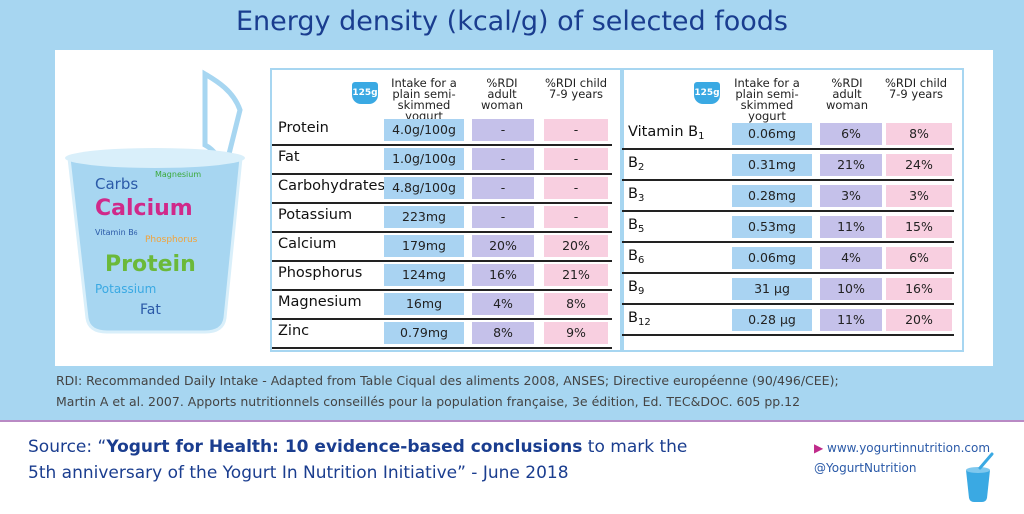 The image size is (1024, 514). I want to click on calcium-word: Calcium, so click(144, 208).